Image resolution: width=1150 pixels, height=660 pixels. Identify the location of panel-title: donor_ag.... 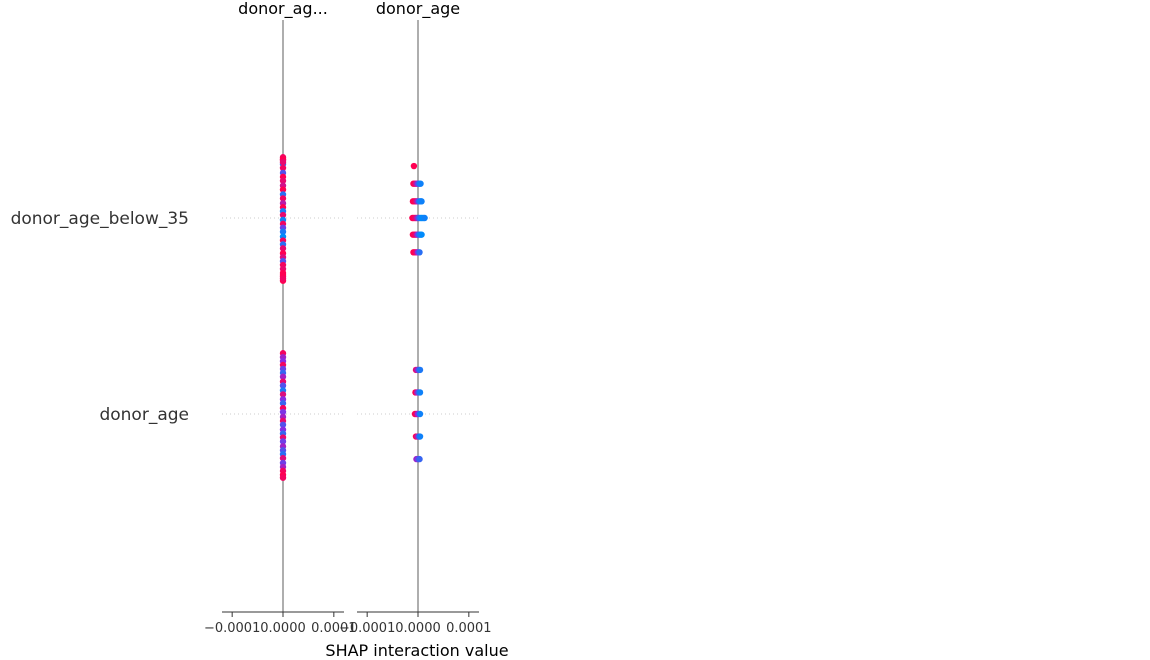
(283, 9).